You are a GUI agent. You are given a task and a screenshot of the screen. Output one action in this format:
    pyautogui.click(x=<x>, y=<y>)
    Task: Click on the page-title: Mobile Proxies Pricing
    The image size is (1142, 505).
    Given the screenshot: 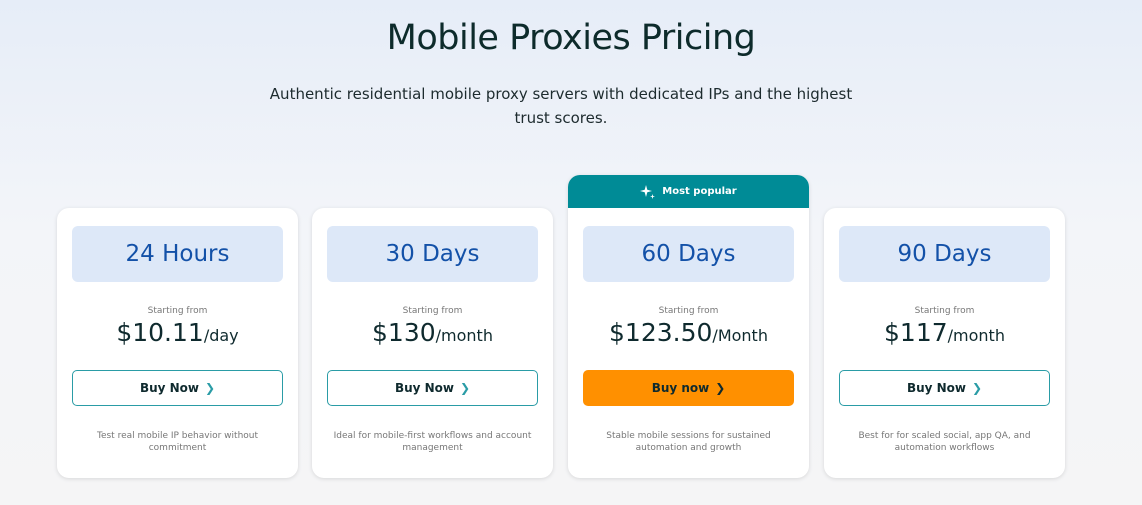 What is the action you would take?
    pyautogui.click(x=571, y=38)
    